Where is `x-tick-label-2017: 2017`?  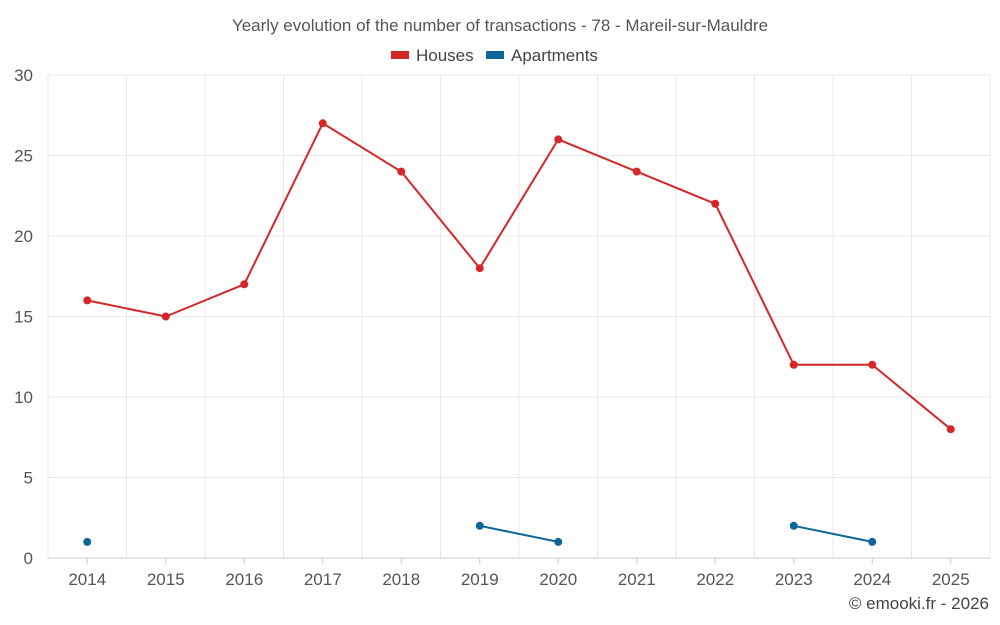
x-tick-label-2017: 2017 is located at coordinates (323, 579).